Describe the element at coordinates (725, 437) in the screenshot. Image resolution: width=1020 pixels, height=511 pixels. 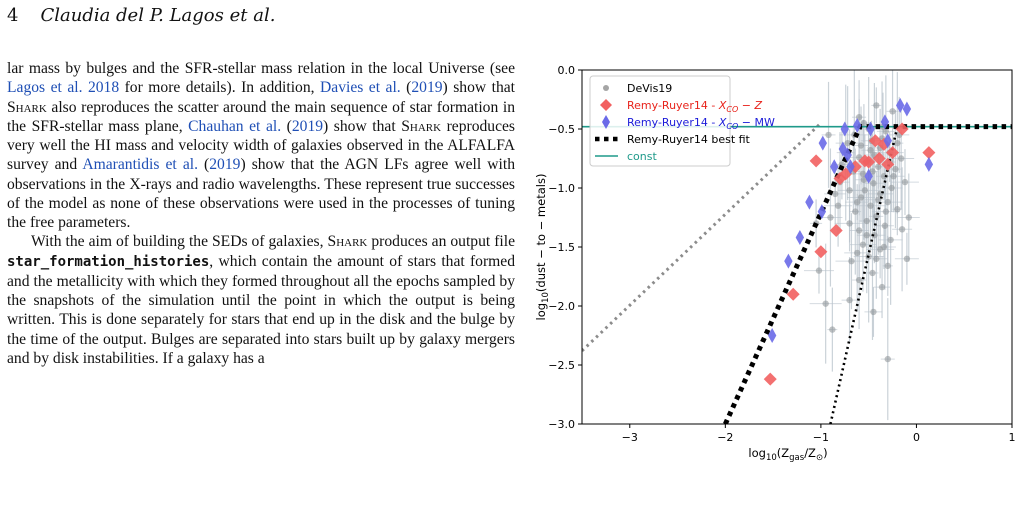
I see `x-tick-label: −2` at that location.